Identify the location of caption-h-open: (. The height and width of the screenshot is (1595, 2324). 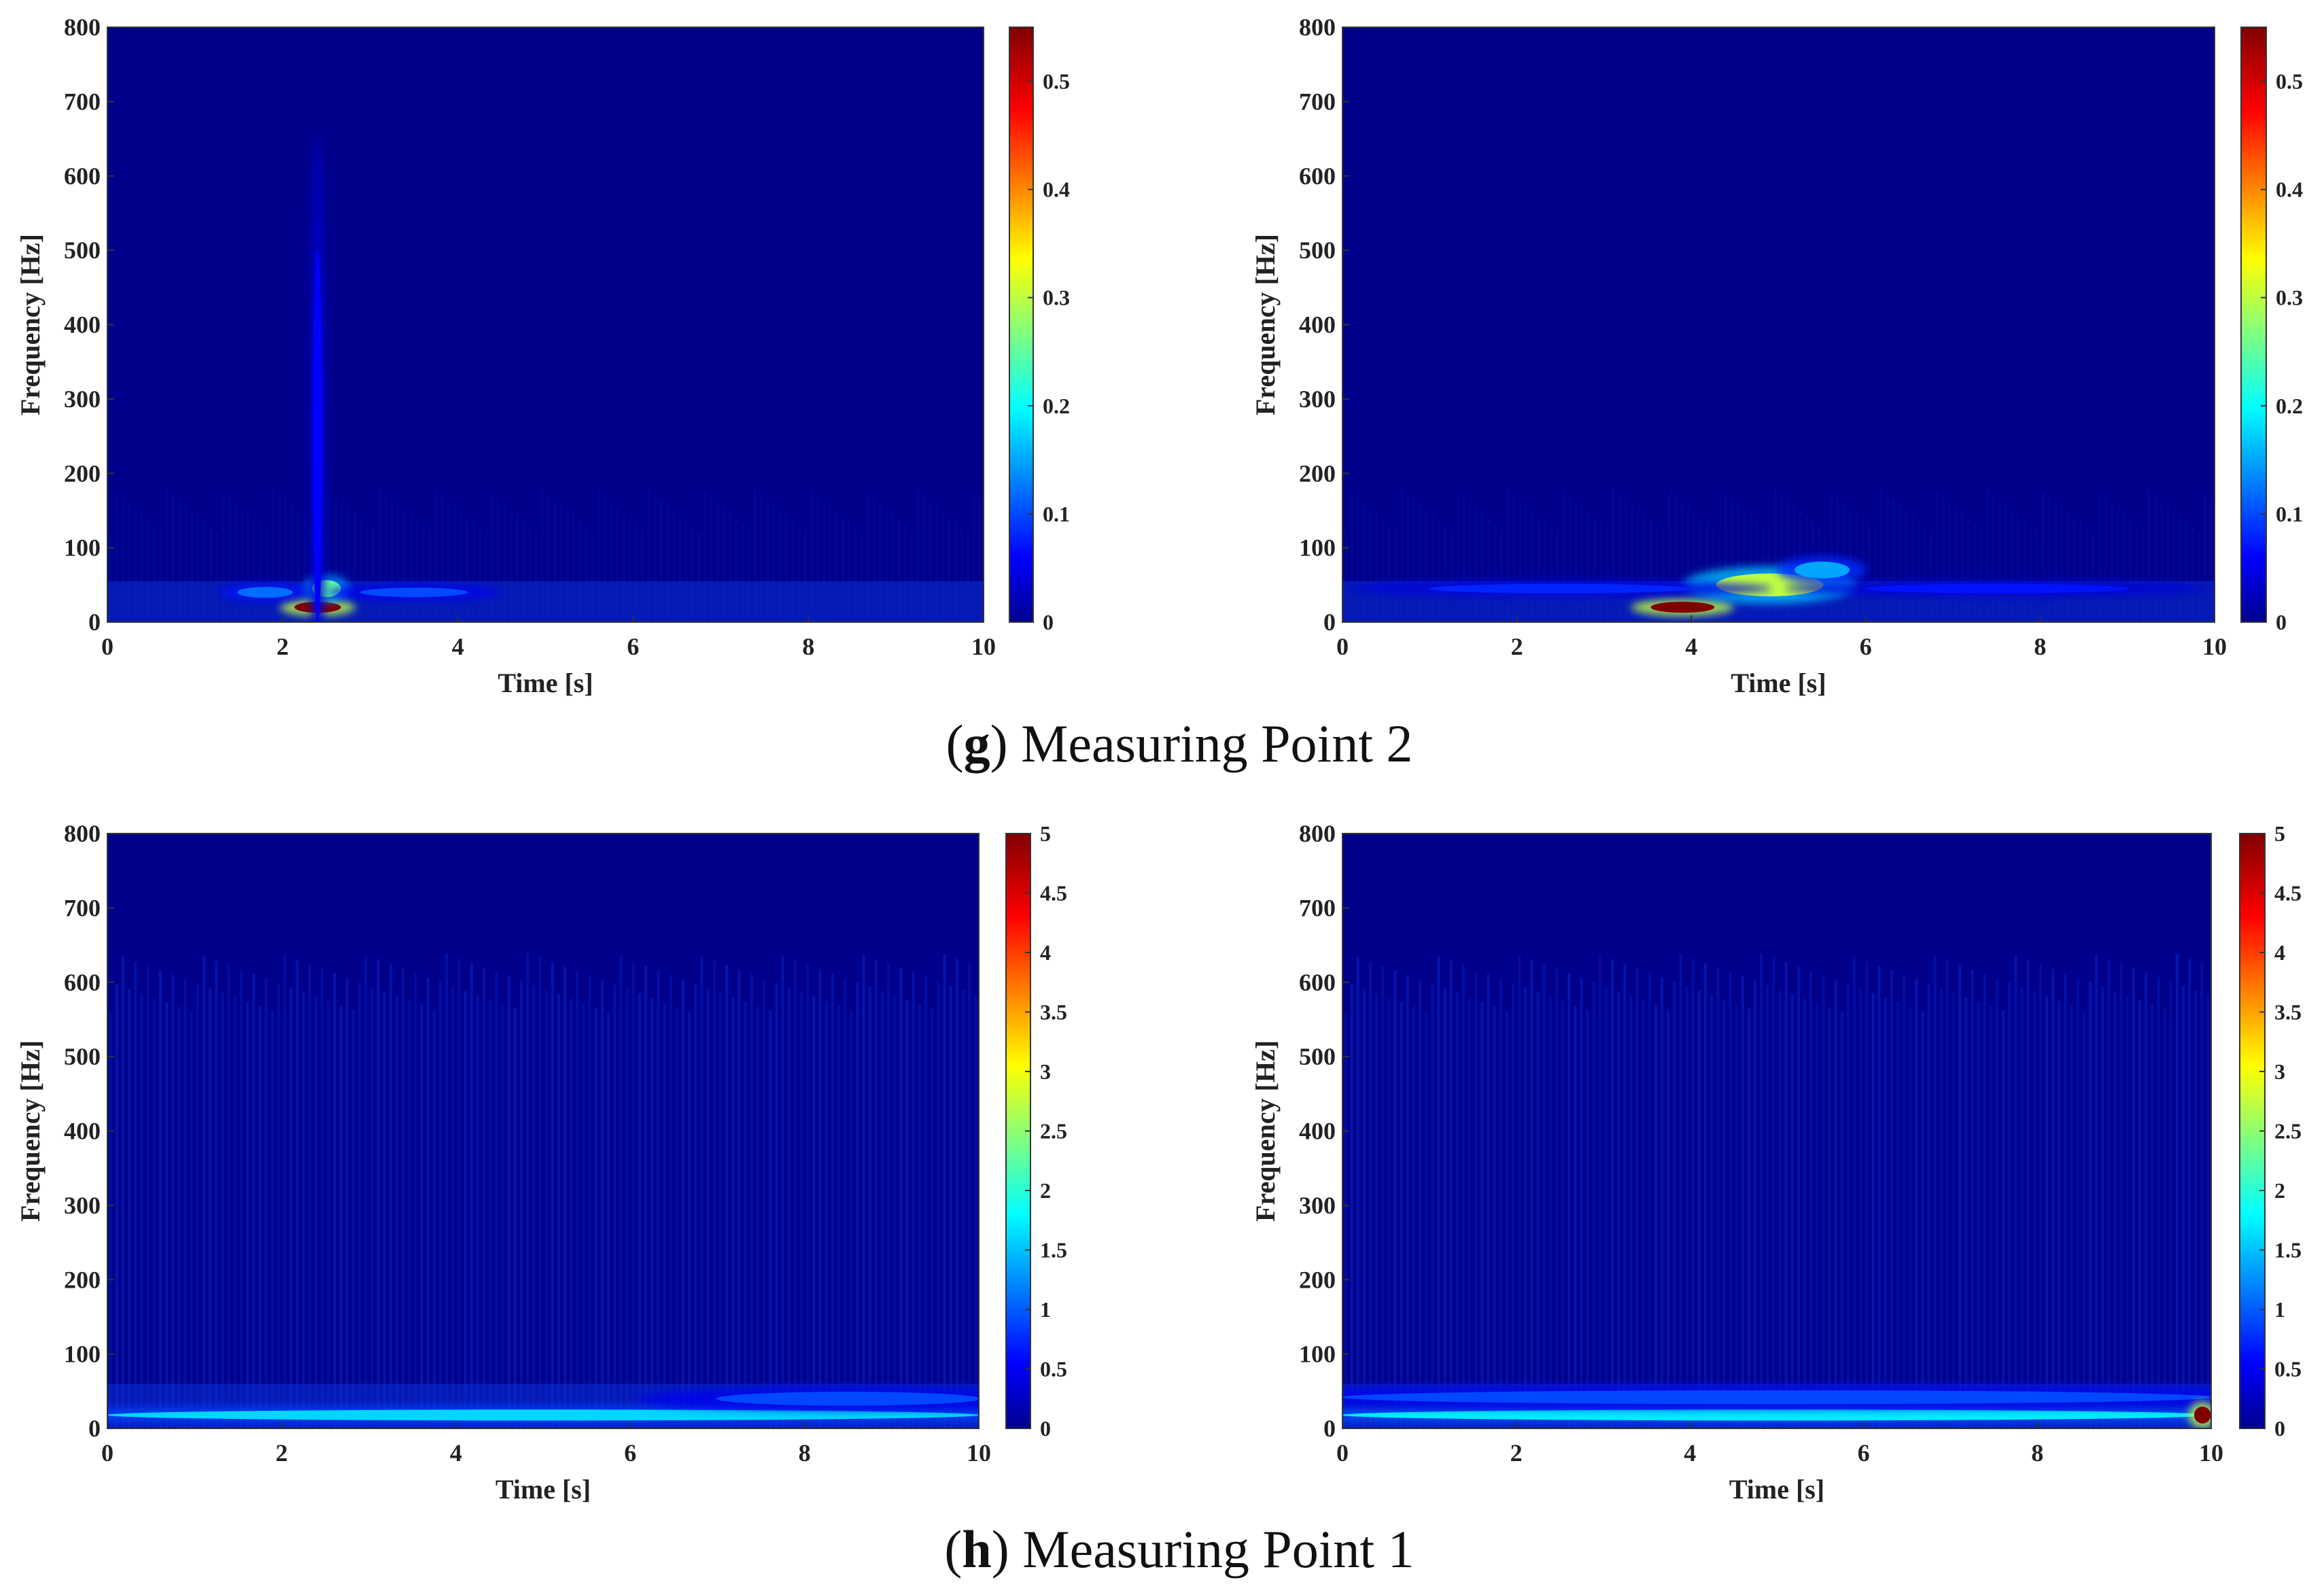
(953, 1549).